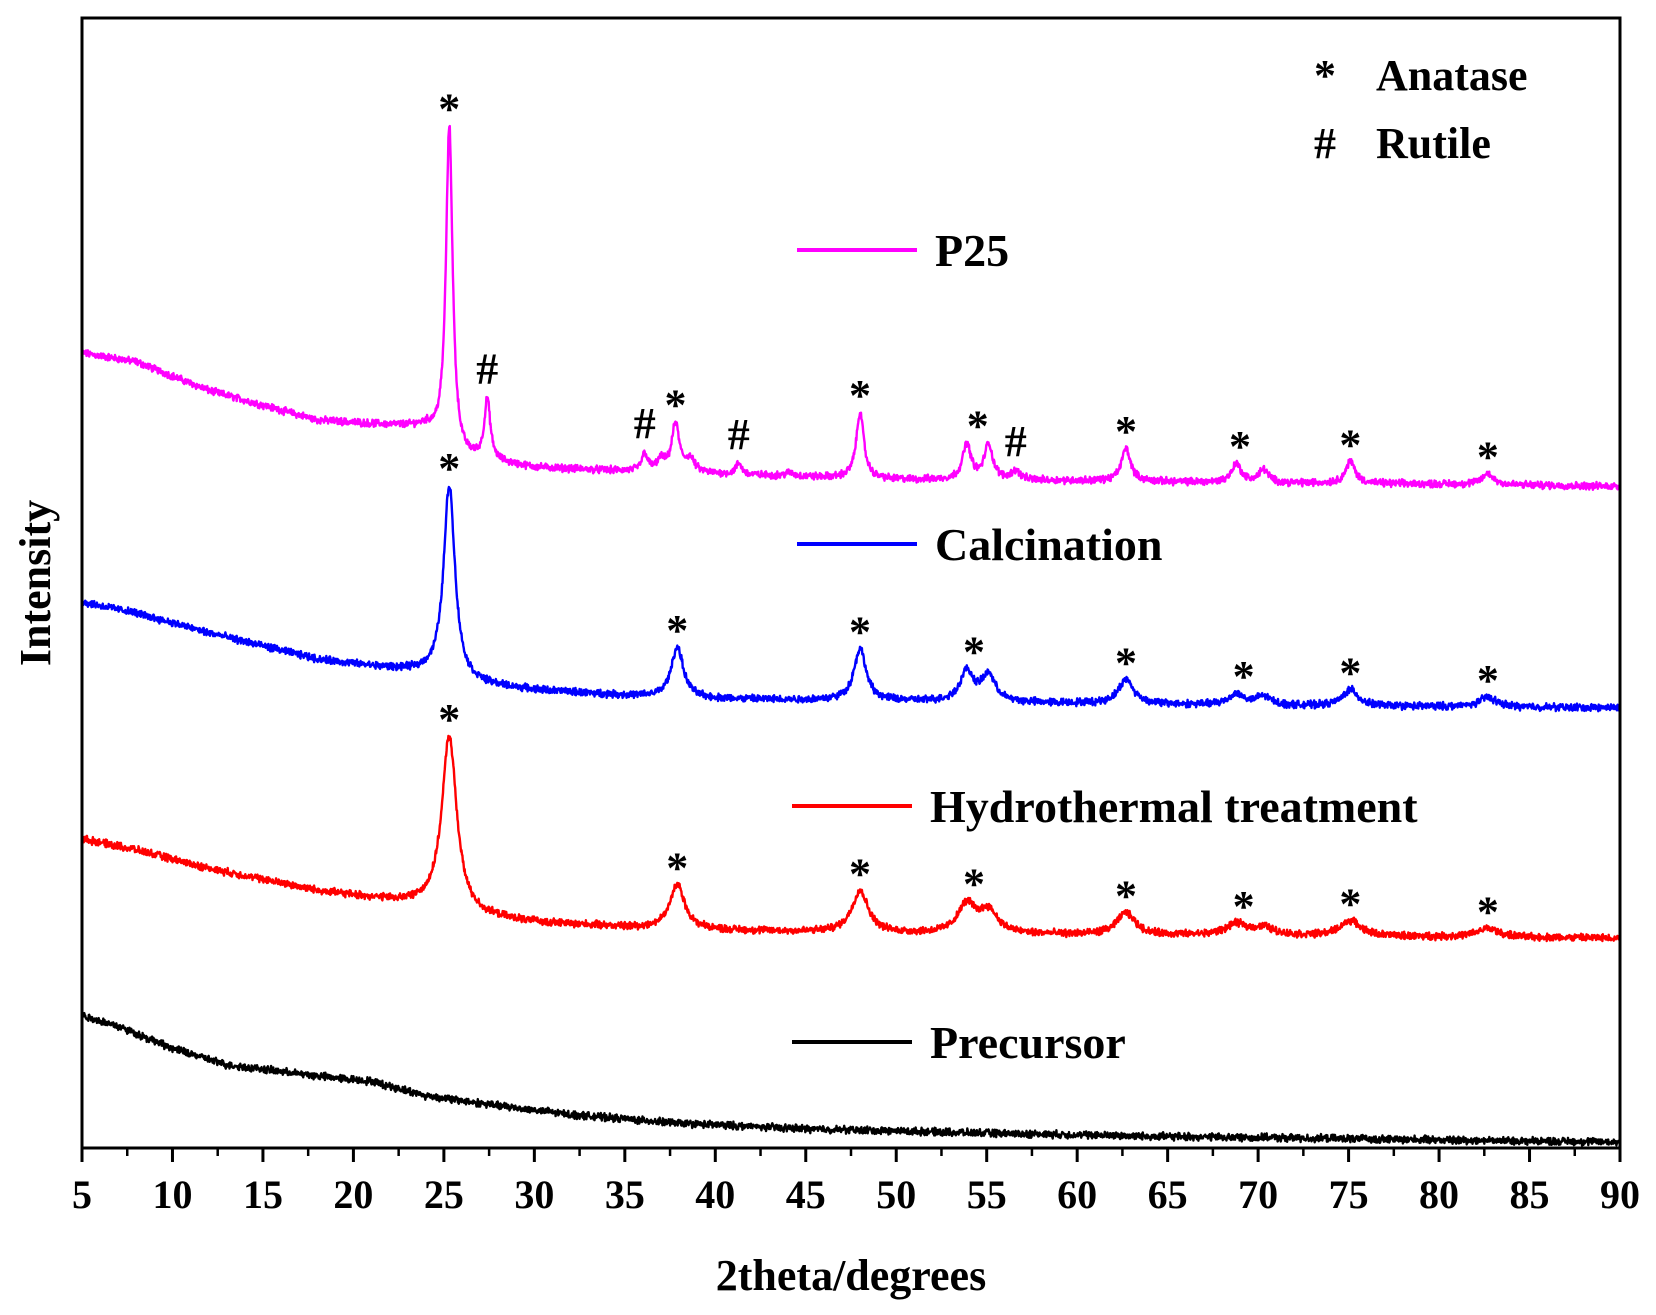  I want to click on phase-key-label-anatase: Anatase, so click(1452, 75).